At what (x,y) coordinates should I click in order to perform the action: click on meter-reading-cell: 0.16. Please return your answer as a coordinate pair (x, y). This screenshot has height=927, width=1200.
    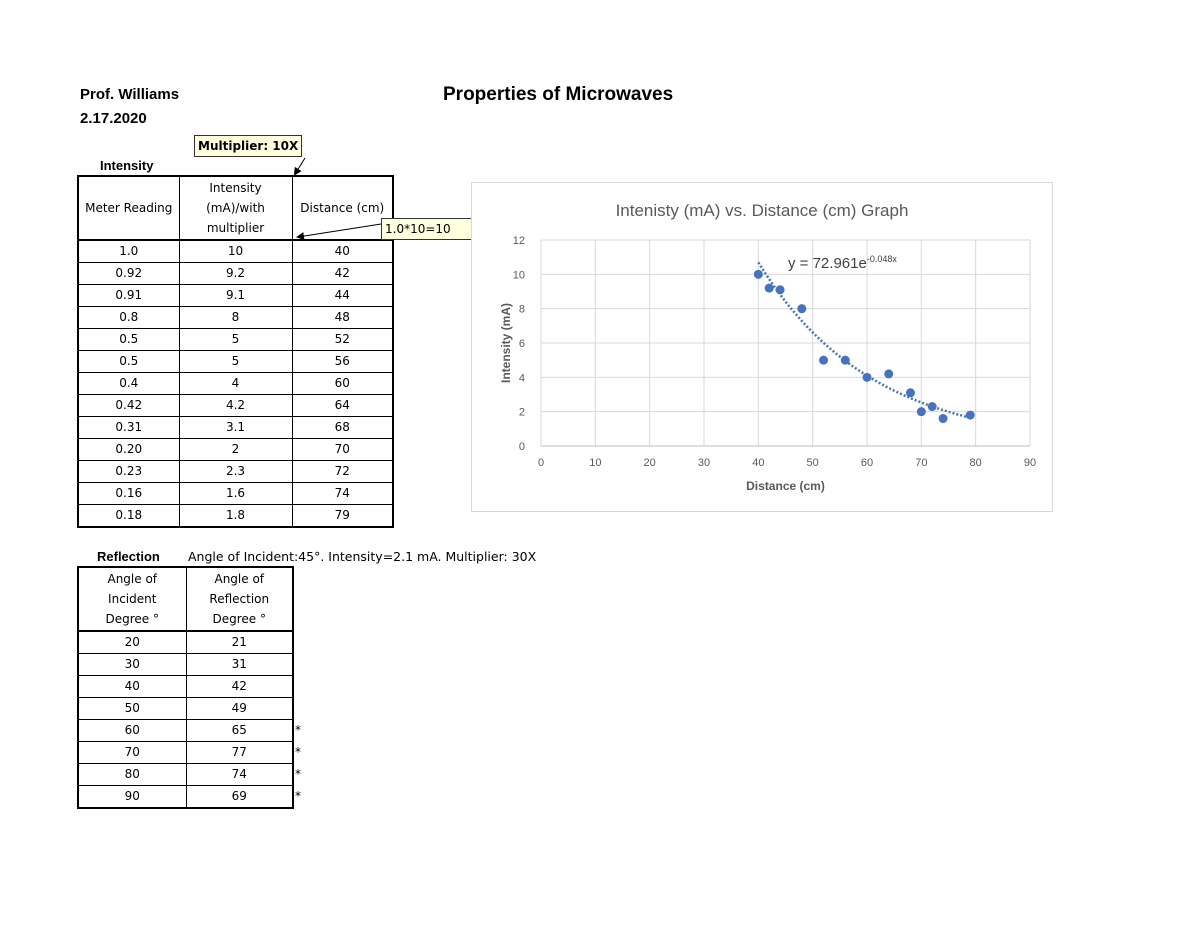
    Looking at the image, I should click on (128, 493).